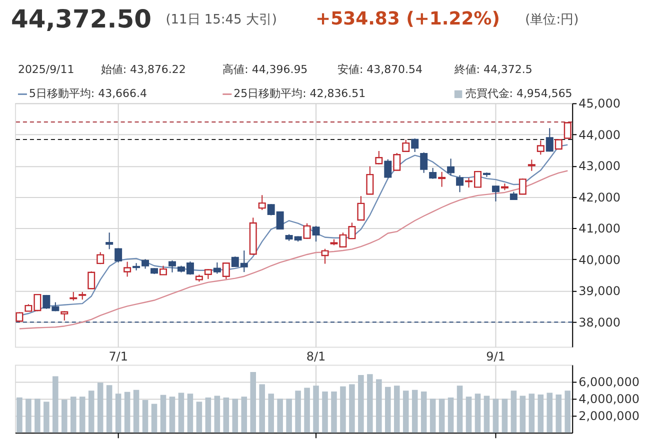 This screenshot has height=446, width=646. What do you see at coordinates (81, 19) in the screenshot?
I see `chart-title: 44,372.50` at bounding box center [81, 19].